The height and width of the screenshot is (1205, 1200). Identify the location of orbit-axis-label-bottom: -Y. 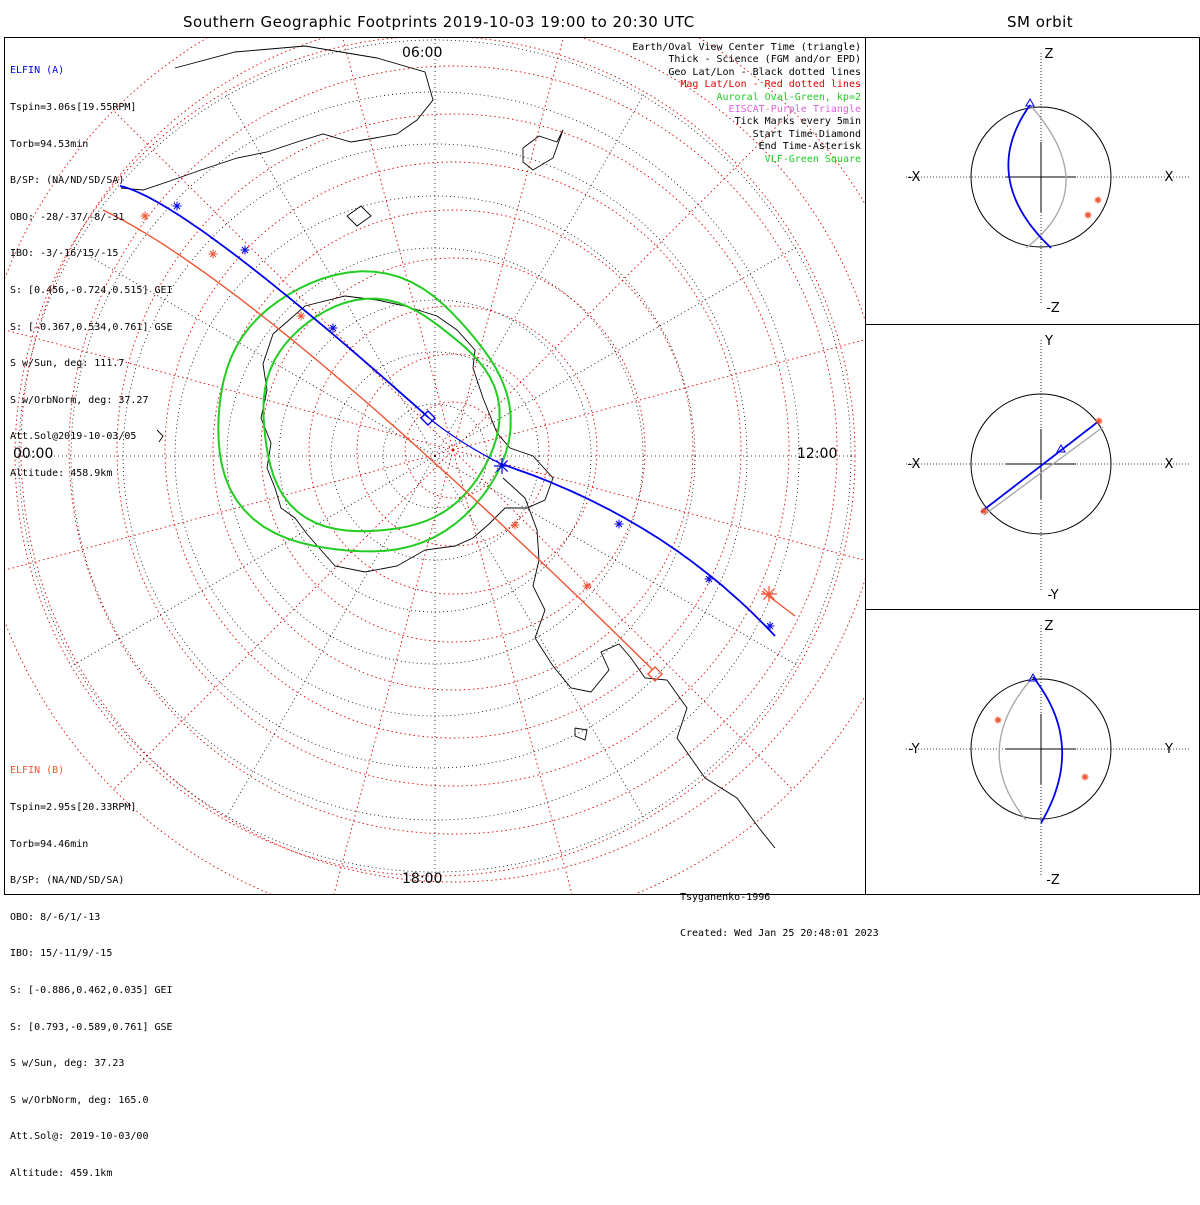
(1052, 595).